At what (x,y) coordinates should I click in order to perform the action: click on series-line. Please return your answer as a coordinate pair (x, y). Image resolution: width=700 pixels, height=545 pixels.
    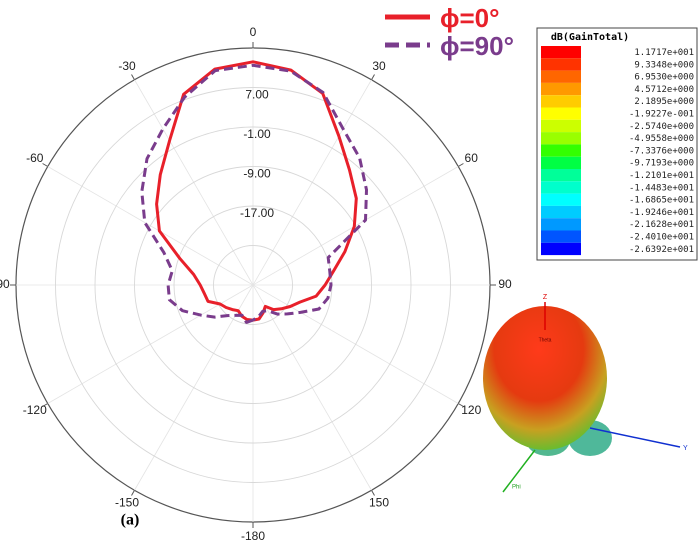
    Looking at the image, I should click on (256, 191).